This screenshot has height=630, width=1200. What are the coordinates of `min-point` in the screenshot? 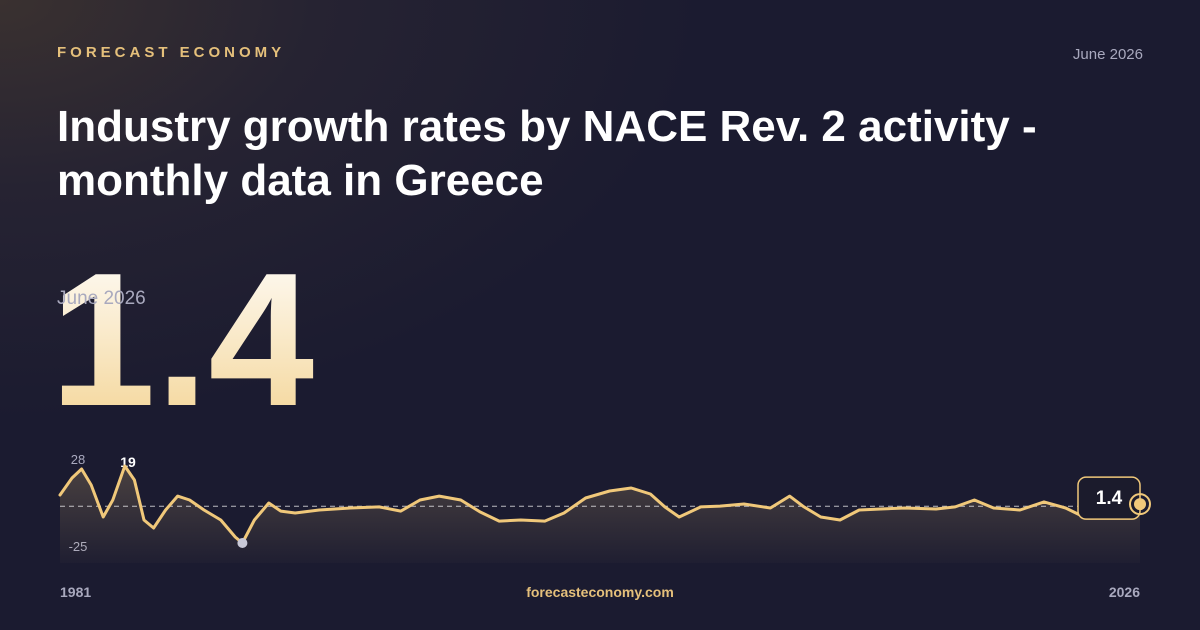 It's located at (242, 543).